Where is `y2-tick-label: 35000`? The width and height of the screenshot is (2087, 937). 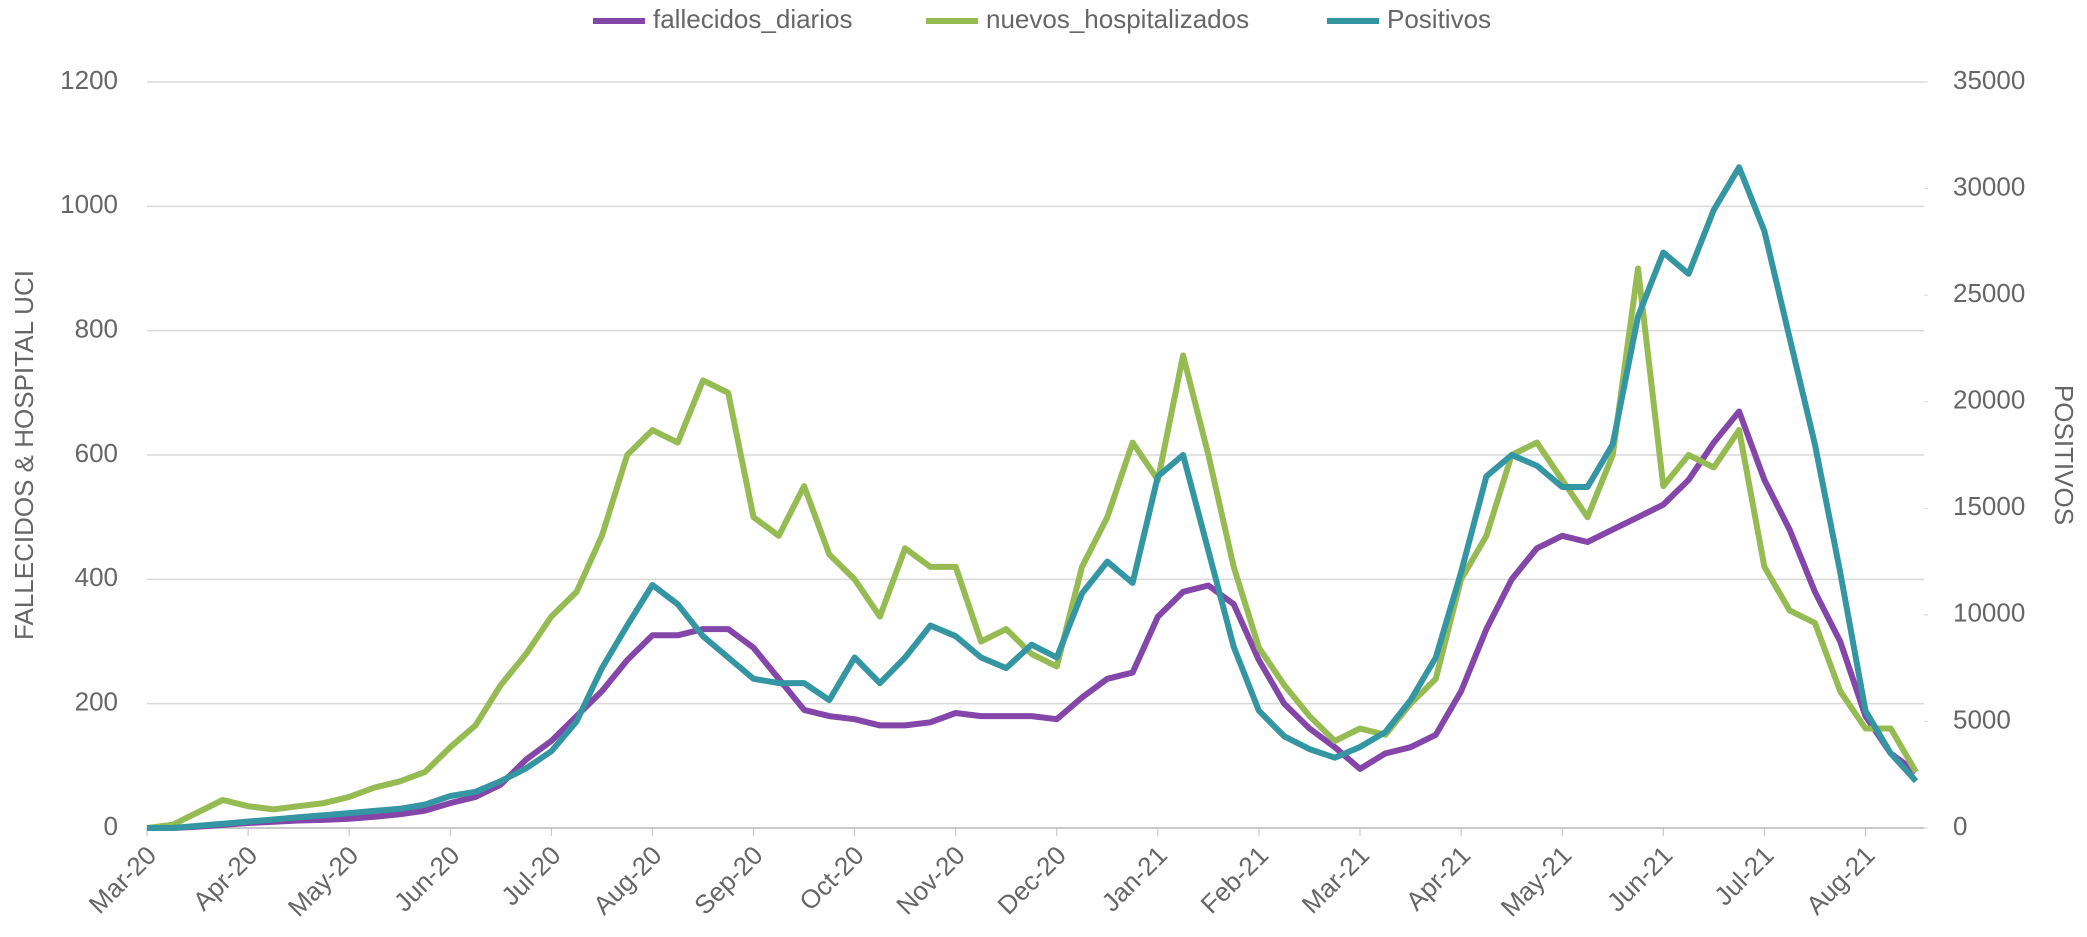
y2-tick-label: 35000 is located at coordinates (1989, 80).